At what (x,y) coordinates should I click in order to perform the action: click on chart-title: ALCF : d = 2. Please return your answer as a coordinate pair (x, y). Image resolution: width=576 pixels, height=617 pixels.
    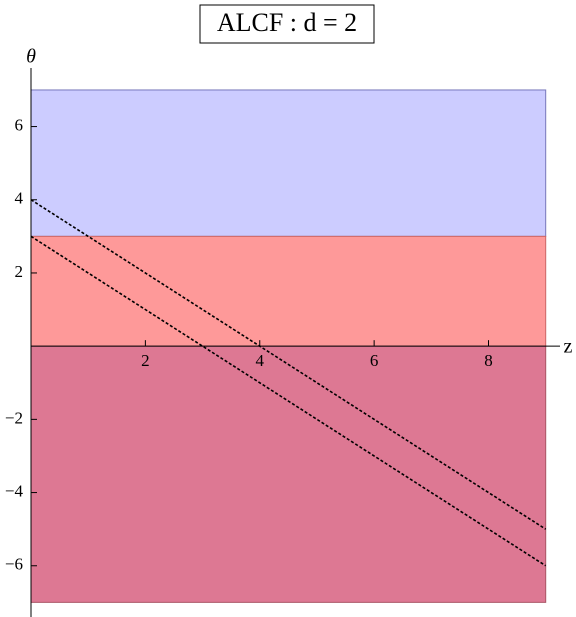
    Looking at the image, I should click on (287, 22).